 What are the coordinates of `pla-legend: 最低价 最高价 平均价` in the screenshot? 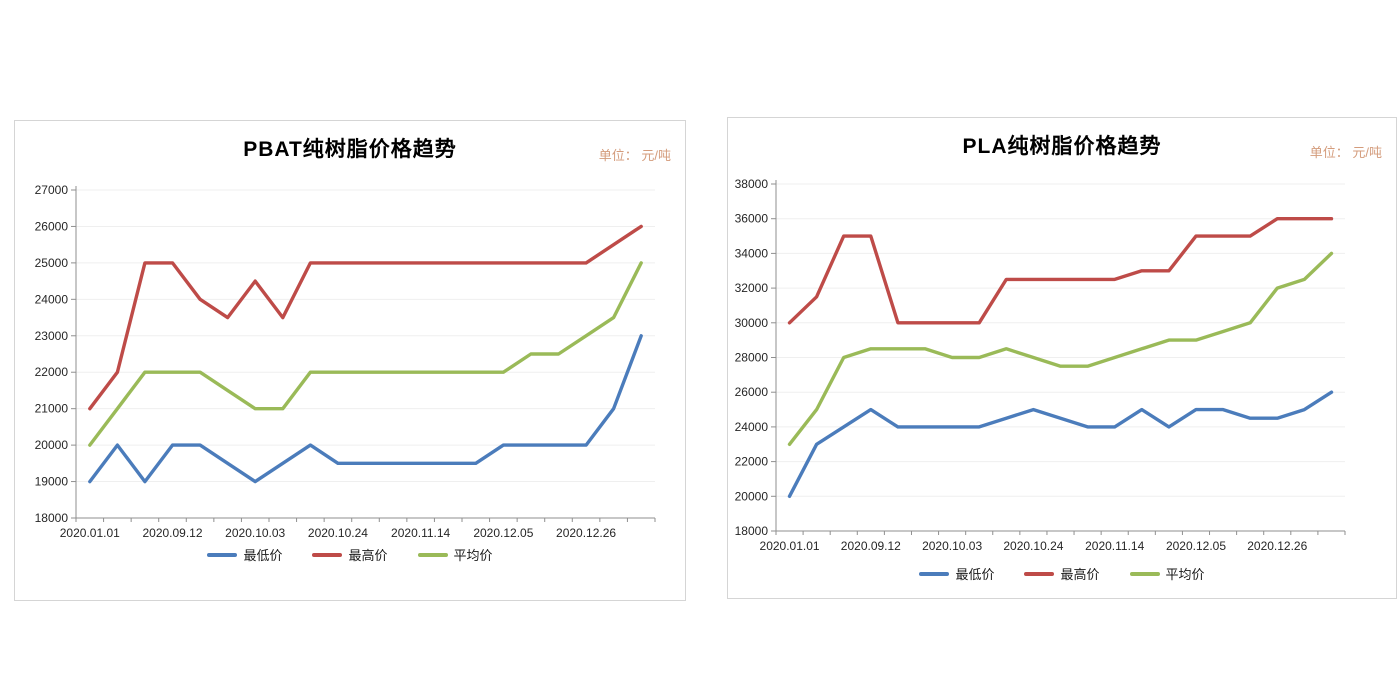 It's located at (1062, 573).